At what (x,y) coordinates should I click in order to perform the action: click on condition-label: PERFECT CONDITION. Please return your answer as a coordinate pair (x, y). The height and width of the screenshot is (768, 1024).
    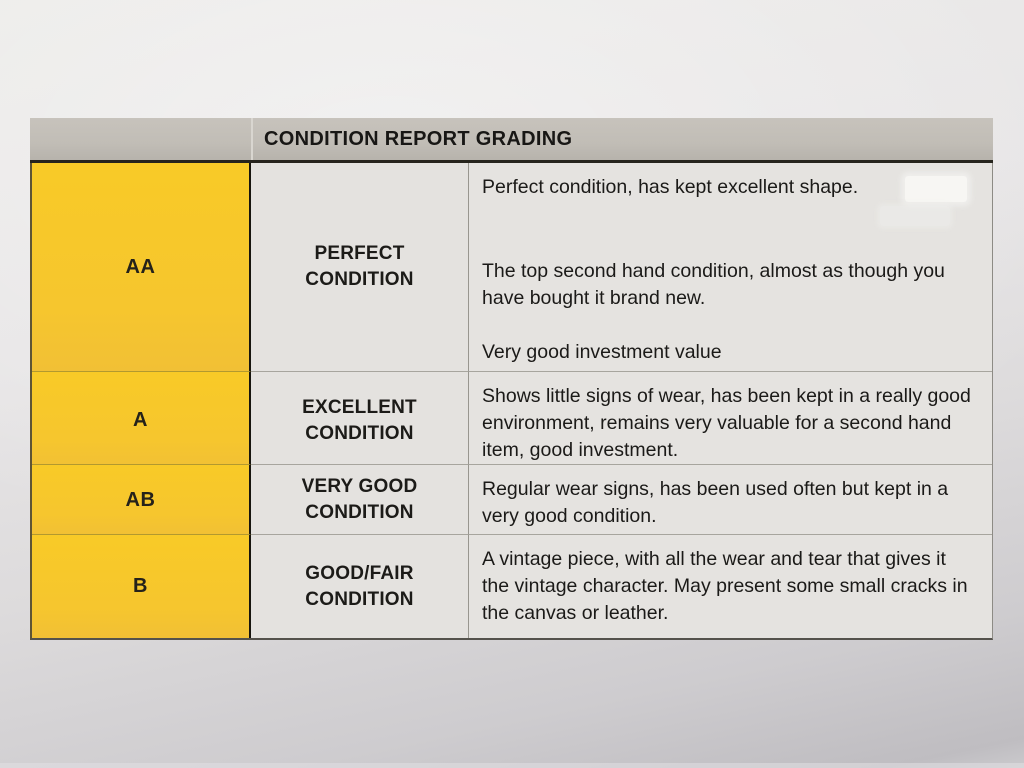
    Looking at the image, I should click on (359, 266).